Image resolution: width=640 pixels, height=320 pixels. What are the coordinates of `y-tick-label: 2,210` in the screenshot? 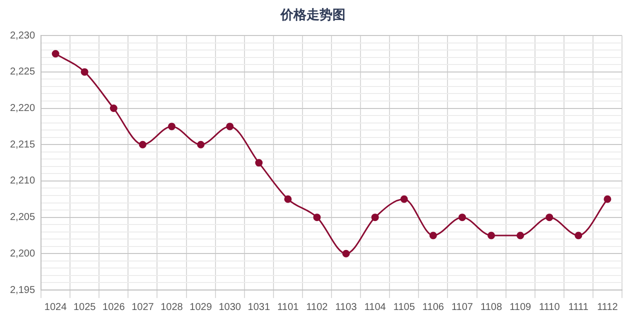 It's located at (23, 181).